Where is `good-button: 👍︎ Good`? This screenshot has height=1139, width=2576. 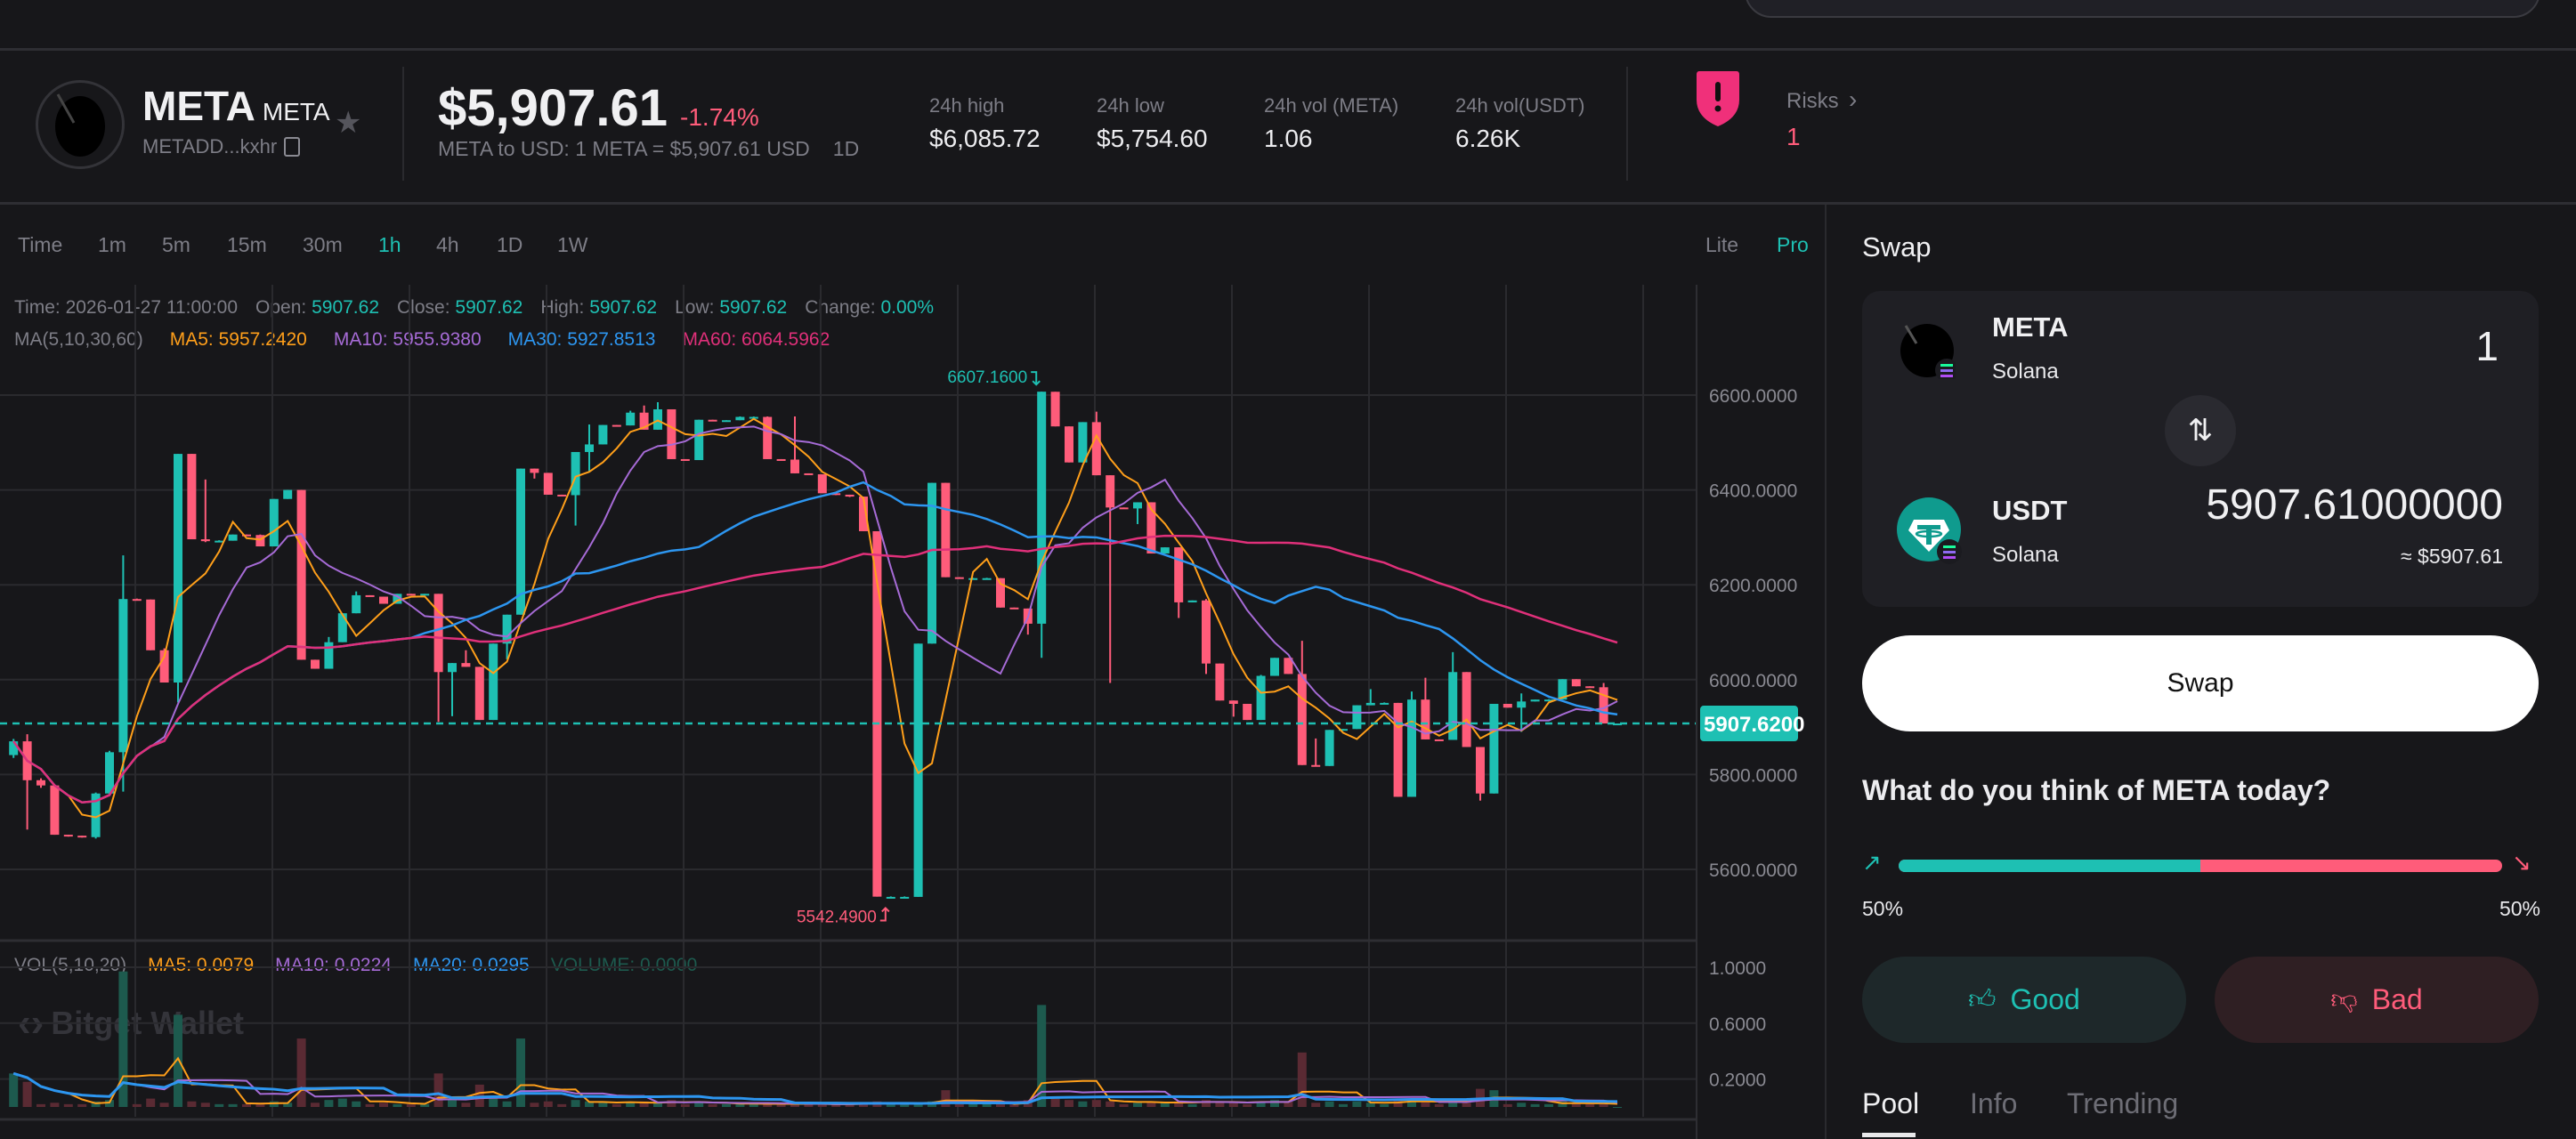
good-button: 👍︎ Good is located at coordinates (2024, 1000).